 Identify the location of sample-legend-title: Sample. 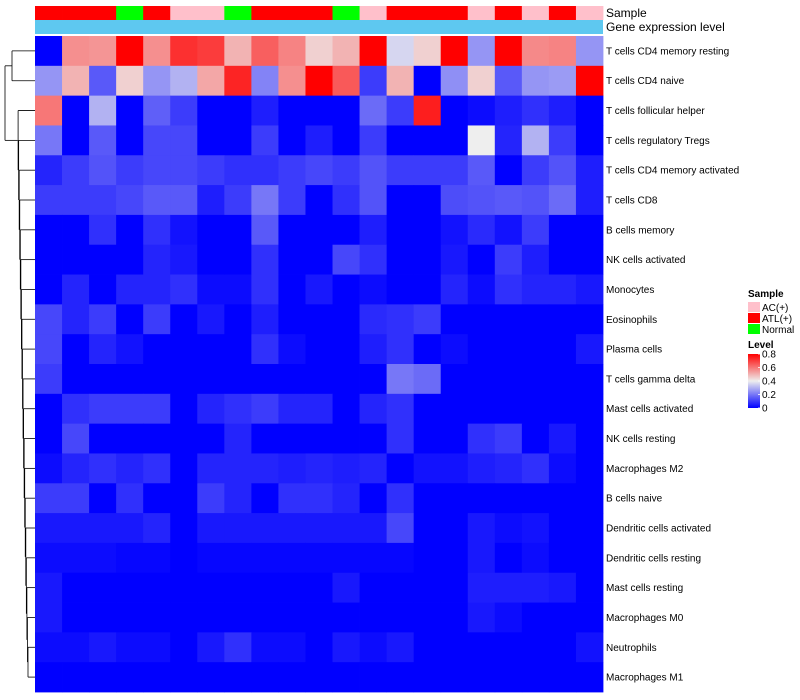
(766, 294).